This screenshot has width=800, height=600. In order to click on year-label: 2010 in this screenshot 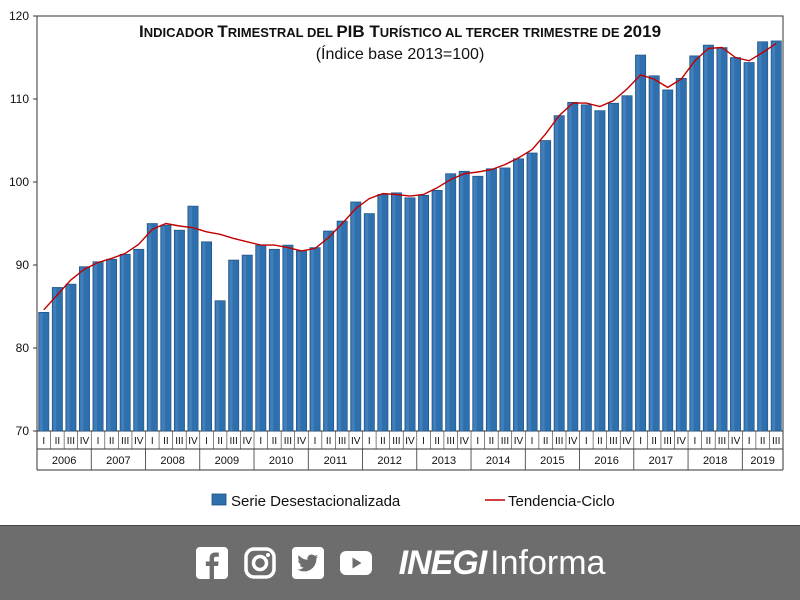, I will do `click(281, 461)`.